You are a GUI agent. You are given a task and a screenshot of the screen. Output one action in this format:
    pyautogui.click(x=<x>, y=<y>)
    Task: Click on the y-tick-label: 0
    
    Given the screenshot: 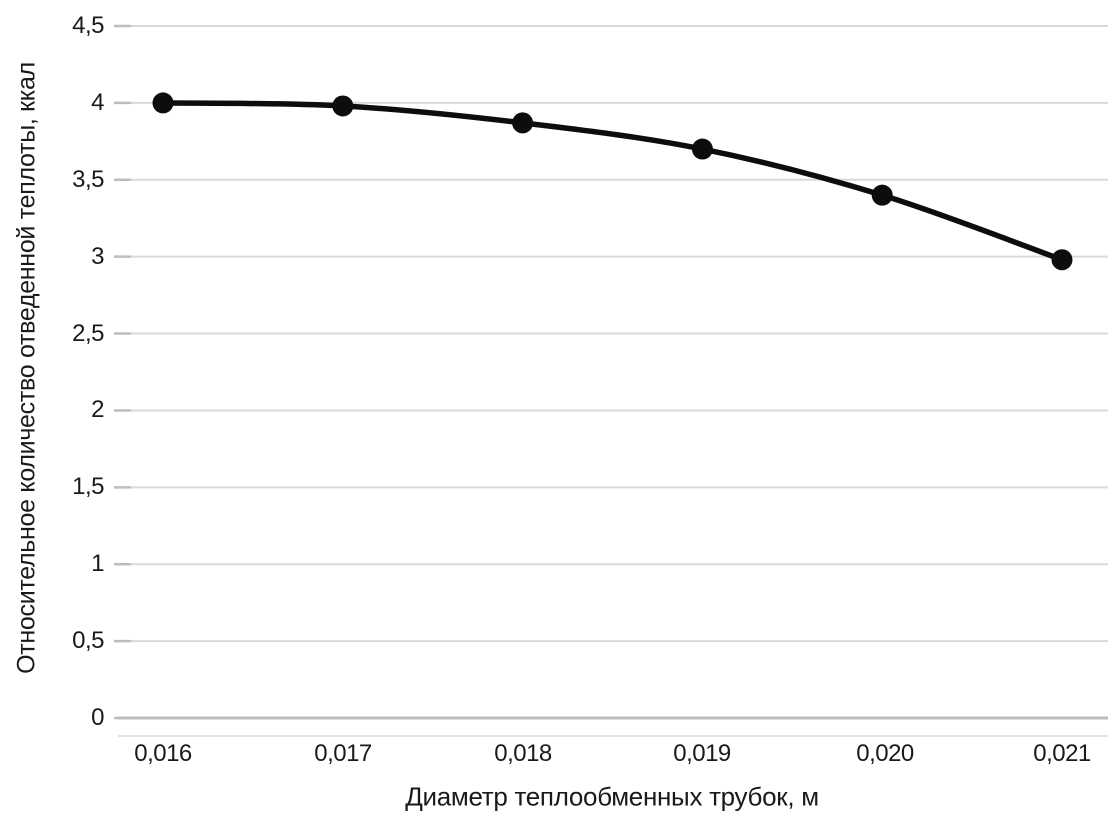 What is the action you would take?
    pyautogui.click(x=97, y=717)
    